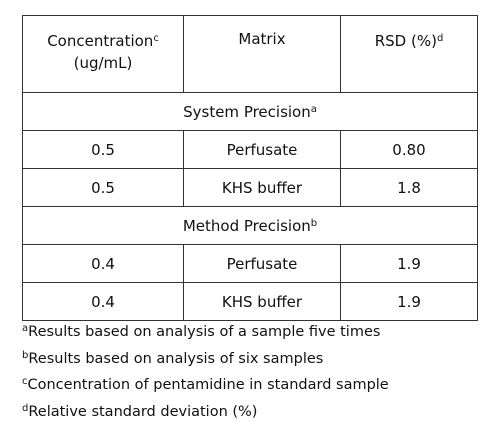  What do you see at coordinates (409, 54) in the screenshot?
I see `header-cell: RSD (%)d` at bounding box center [409, 54].